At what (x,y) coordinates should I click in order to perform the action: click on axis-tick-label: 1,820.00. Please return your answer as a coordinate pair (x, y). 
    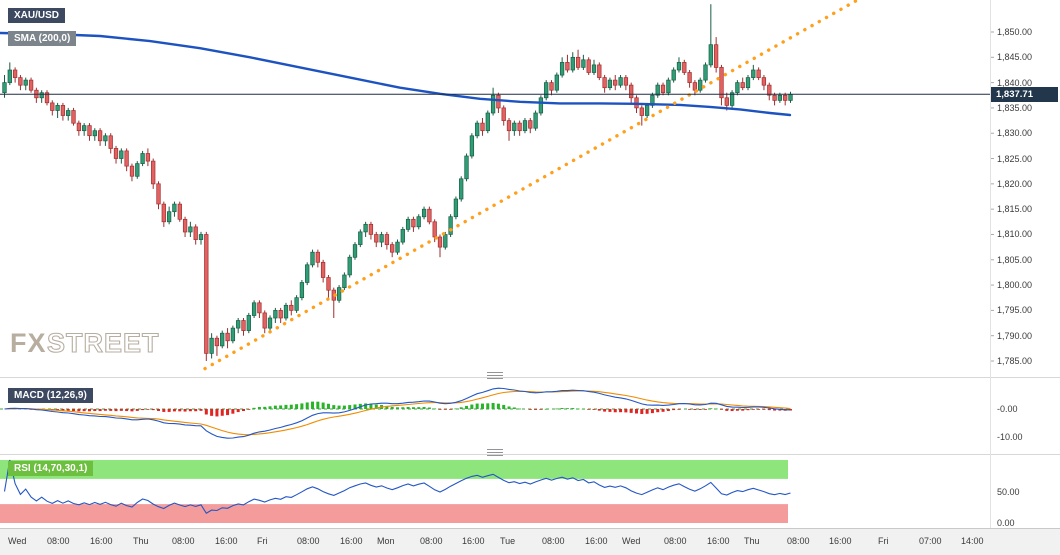
    Looking at the image, I should click on (1015, 184).